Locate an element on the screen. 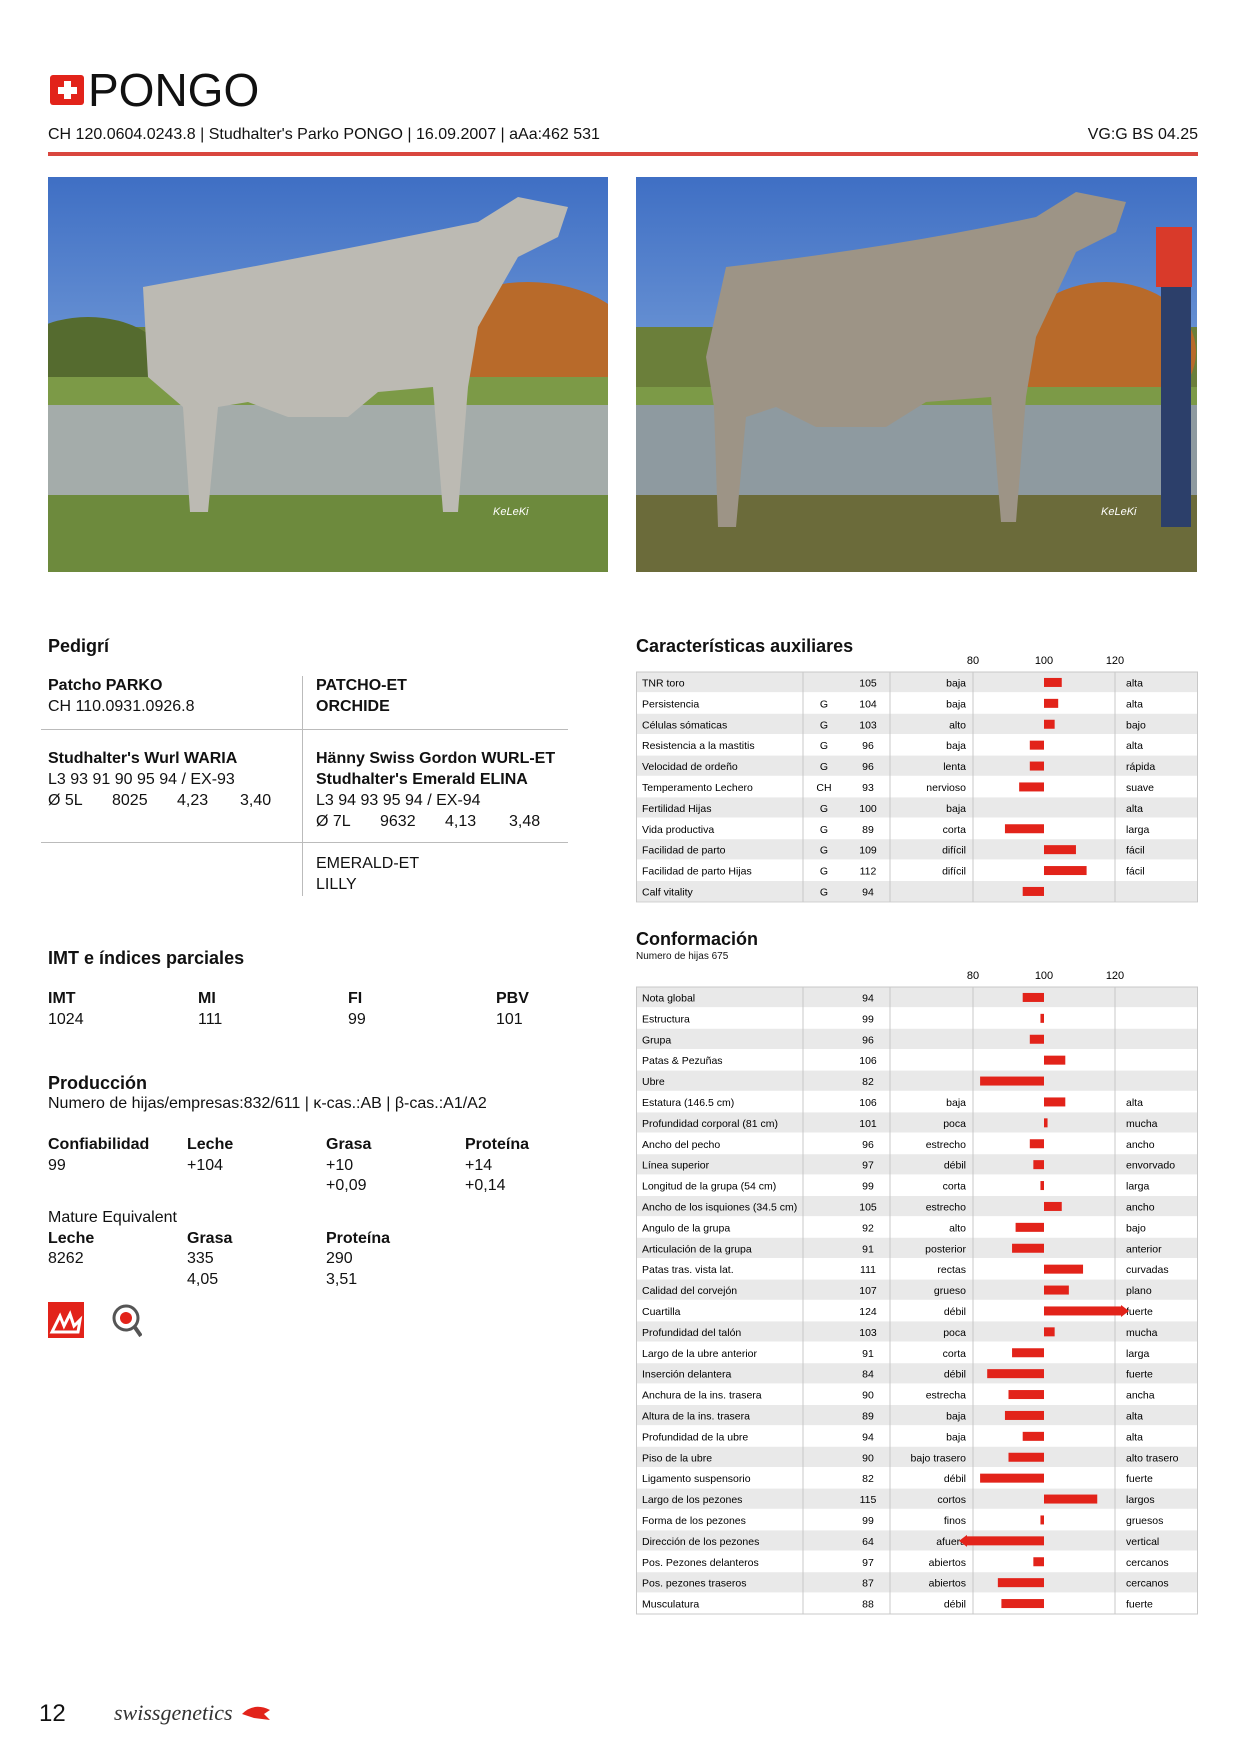 Image resolution: width=1241 pixels, height=1754 pixels. high-label: fuerte is located at coordinates (1139, 1605).